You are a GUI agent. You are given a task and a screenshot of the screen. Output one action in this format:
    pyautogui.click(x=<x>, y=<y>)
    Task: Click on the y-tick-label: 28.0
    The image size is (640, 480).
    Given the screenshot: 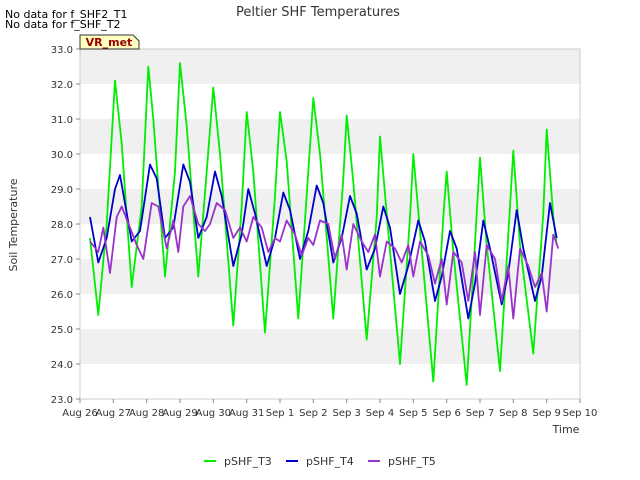 What is the action you would take?
    pyautogui.click(x=62, y=225)
    